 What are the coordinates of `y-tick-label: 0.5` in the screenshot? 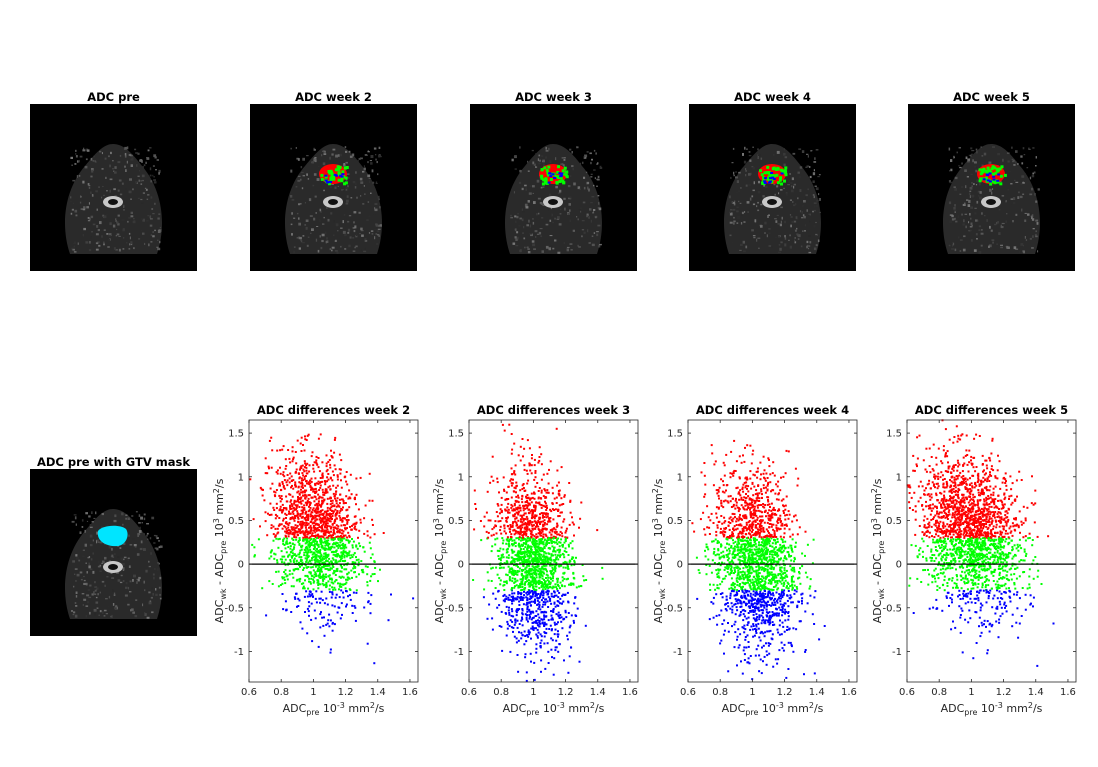 It's located at (236, 521).